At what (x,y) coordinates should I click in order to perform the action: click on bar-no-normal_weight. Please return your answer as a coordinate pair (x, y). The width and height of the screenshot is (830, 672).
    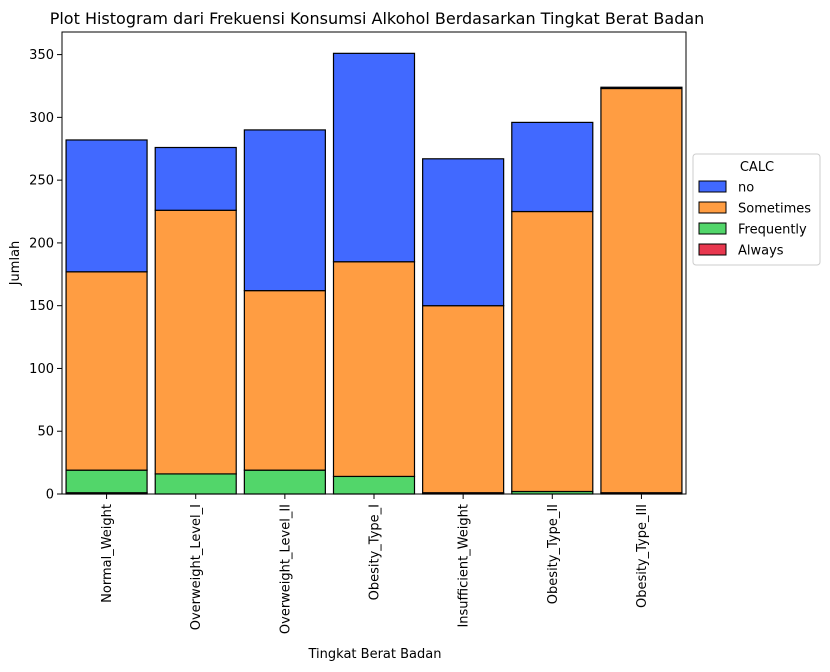
    Looking at the image, I should click on (106, 206).